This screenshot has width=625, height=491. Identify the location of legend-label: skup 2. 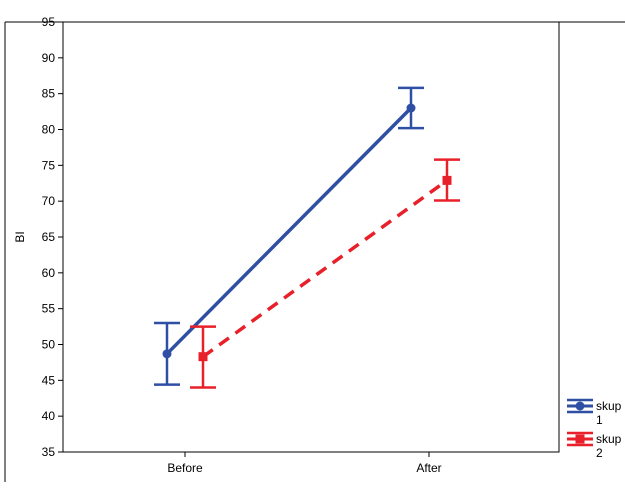
(609, 446).